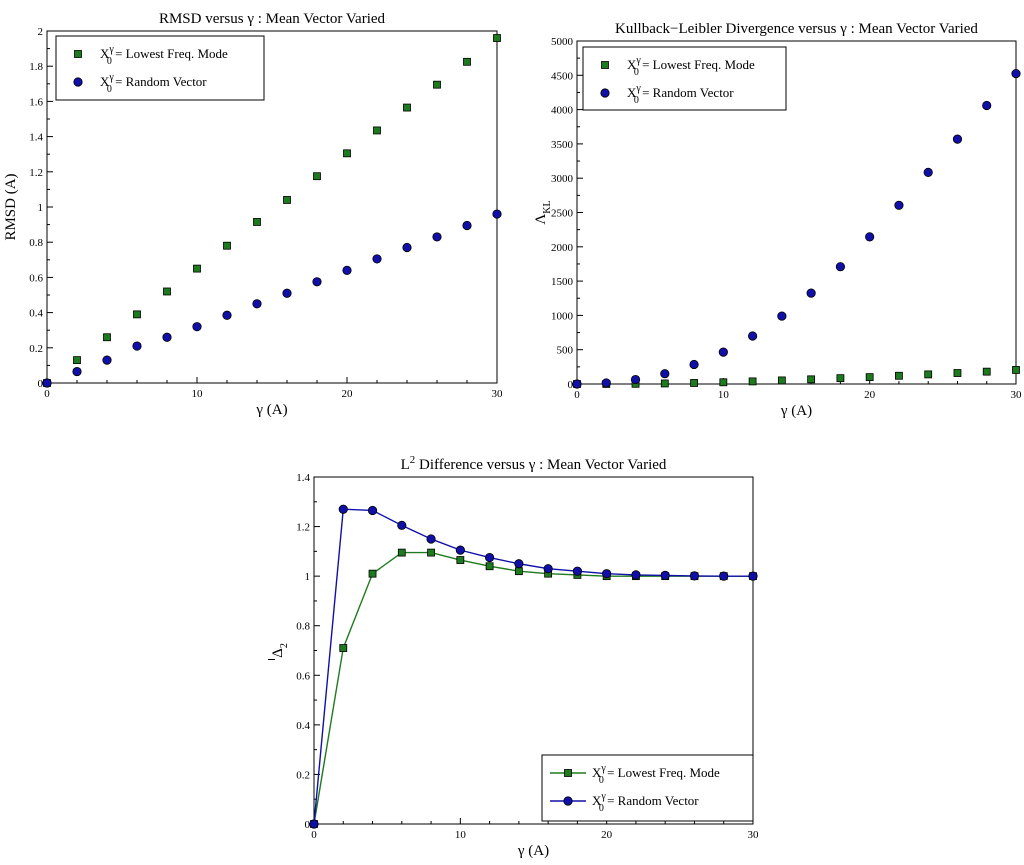 The height and width of the screenshot is (865, 1024). I want to click on y-tick-label: 1, so click(41, 208).